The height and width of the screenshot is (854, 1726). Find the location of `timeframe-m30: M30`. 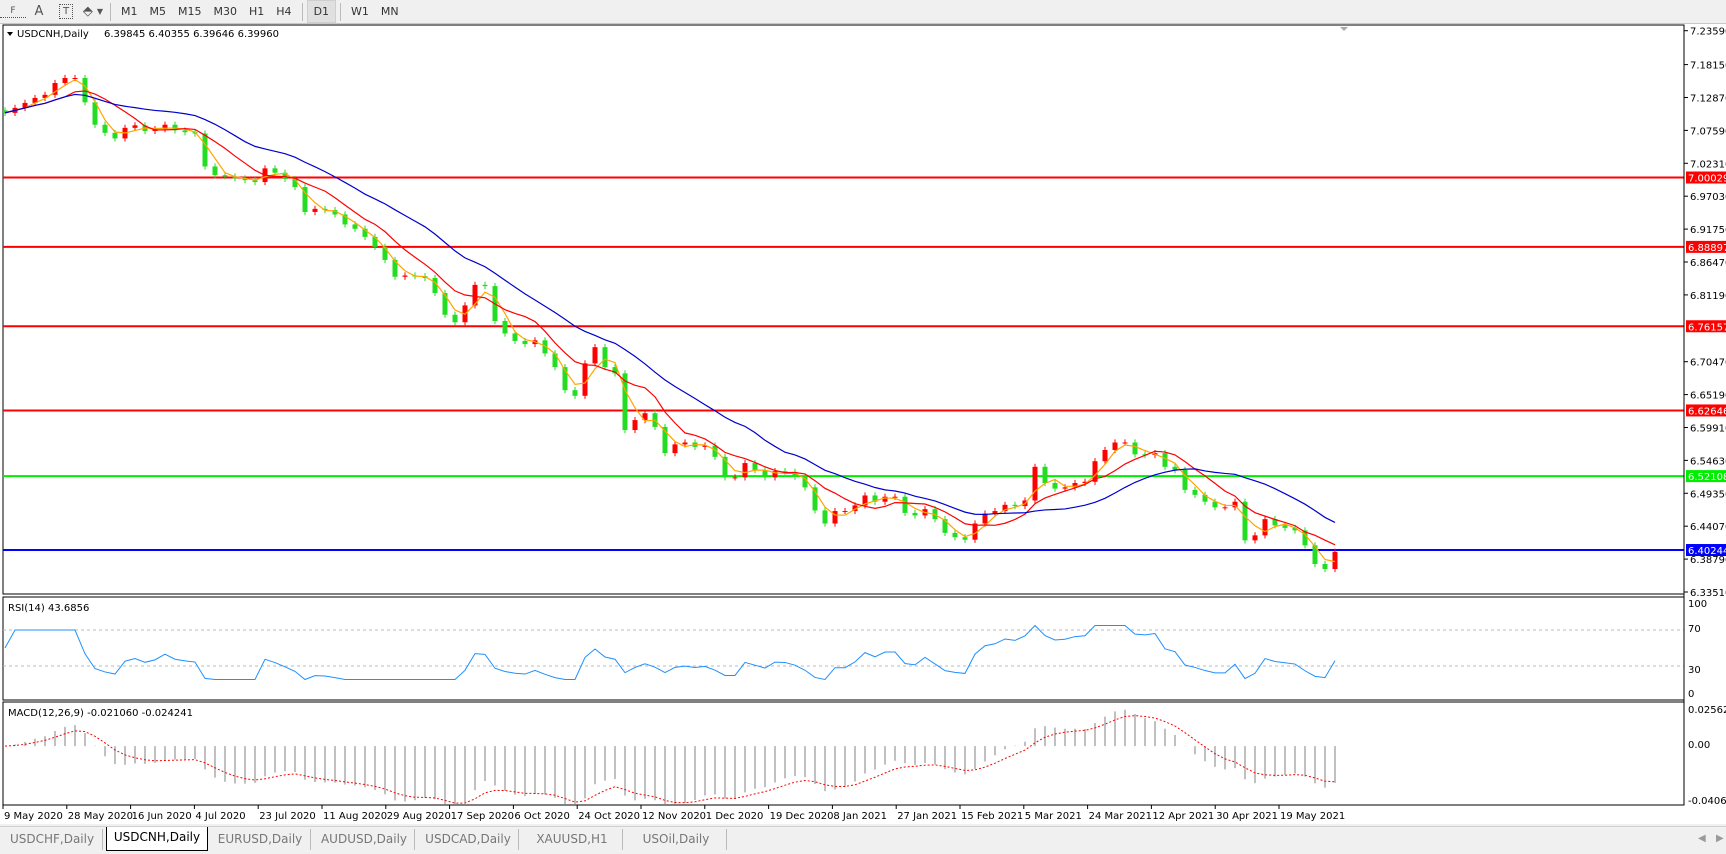

timeframe-m30: M30 is located at coordinates (225, 11).